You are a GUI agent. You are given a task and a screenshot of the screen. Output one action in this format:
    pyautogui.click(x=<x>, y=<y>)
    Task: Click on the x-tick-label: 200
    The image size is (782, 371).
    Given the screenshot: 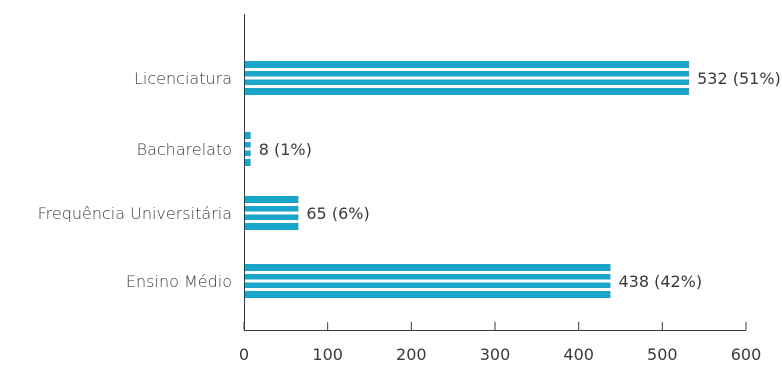 What is the action you would take?
    pyautogui.click(x=411, y=354)
    